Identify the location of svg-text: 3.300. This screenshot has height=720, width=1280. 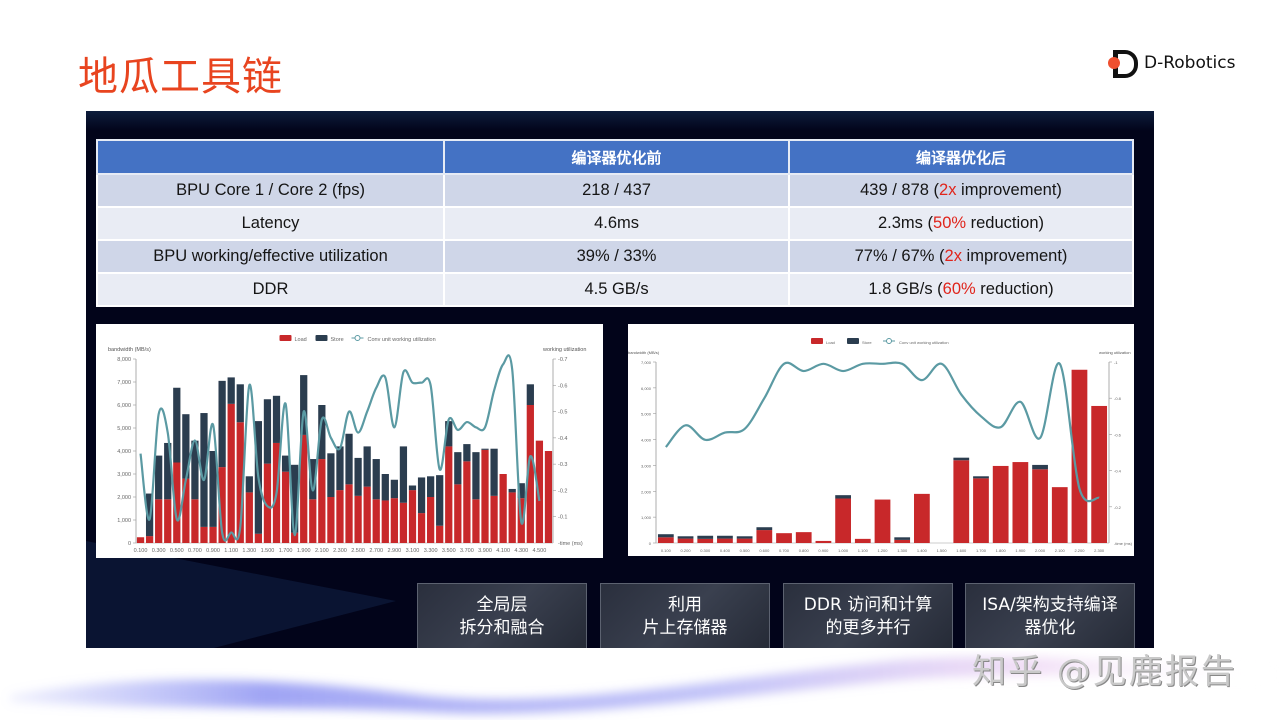
(431, 551).